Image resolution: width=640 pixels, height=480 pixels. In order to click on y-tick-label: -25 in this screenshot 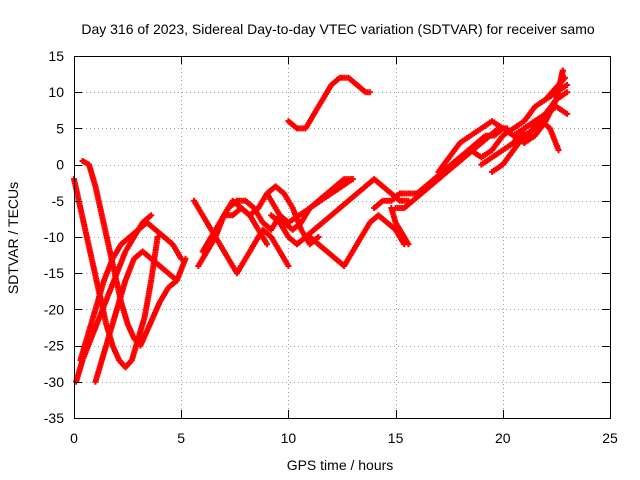, I will do `click(54, 346)`.